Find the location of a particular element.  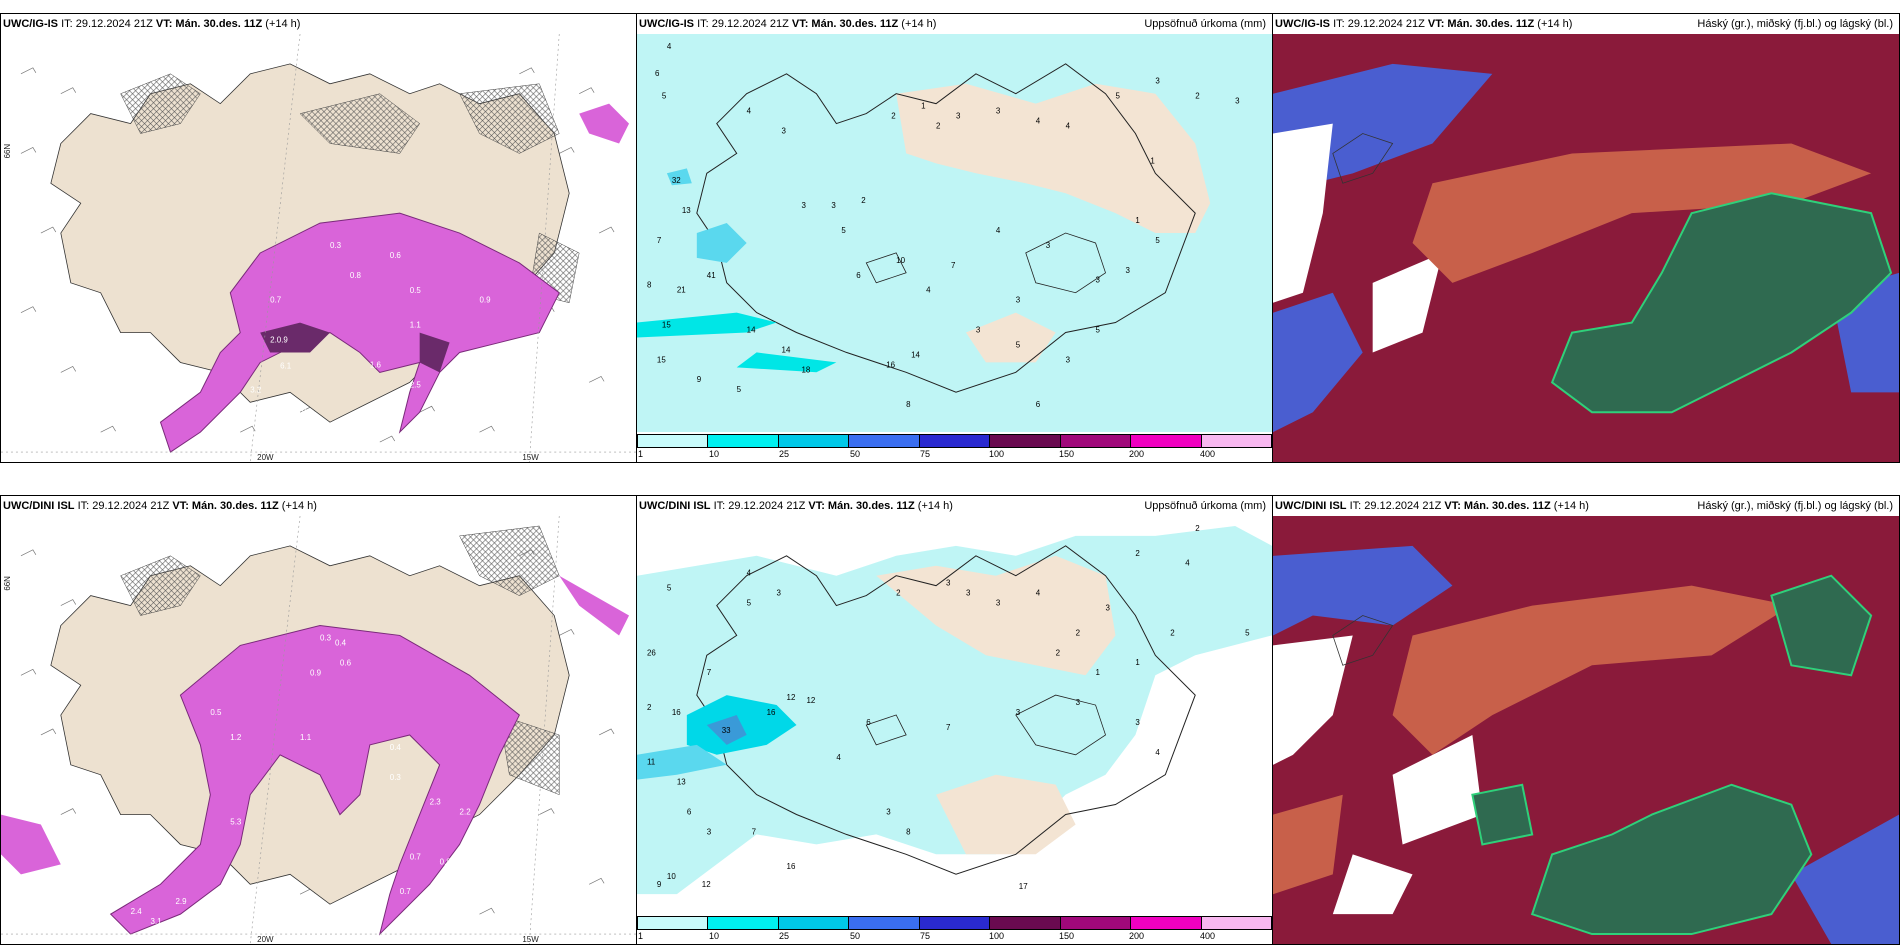

sleet-label: 6.1 is located at coordinates (286, 365).